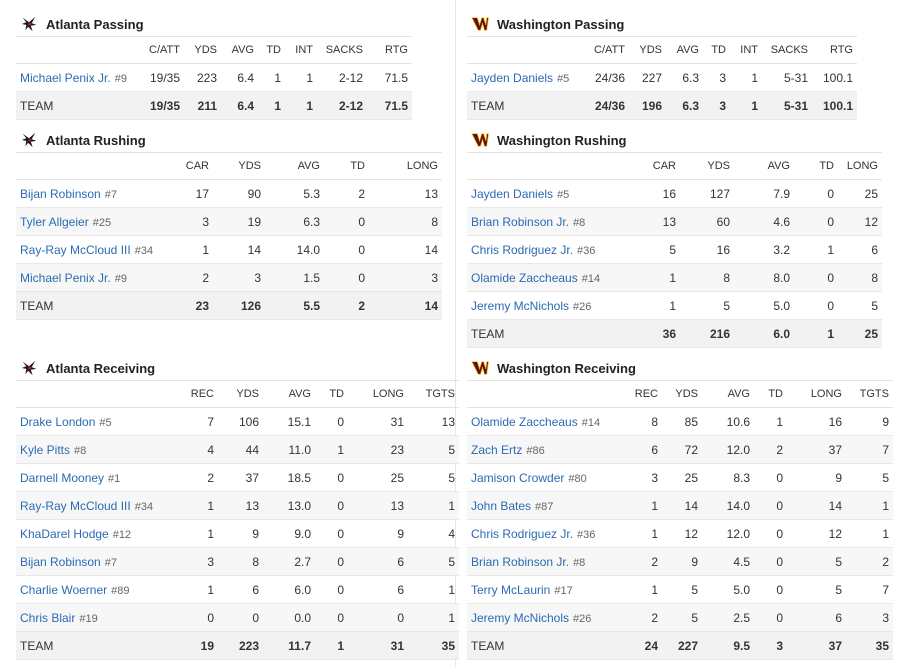  I want to click on player-link: Zach Ertz, so click(497, 449).